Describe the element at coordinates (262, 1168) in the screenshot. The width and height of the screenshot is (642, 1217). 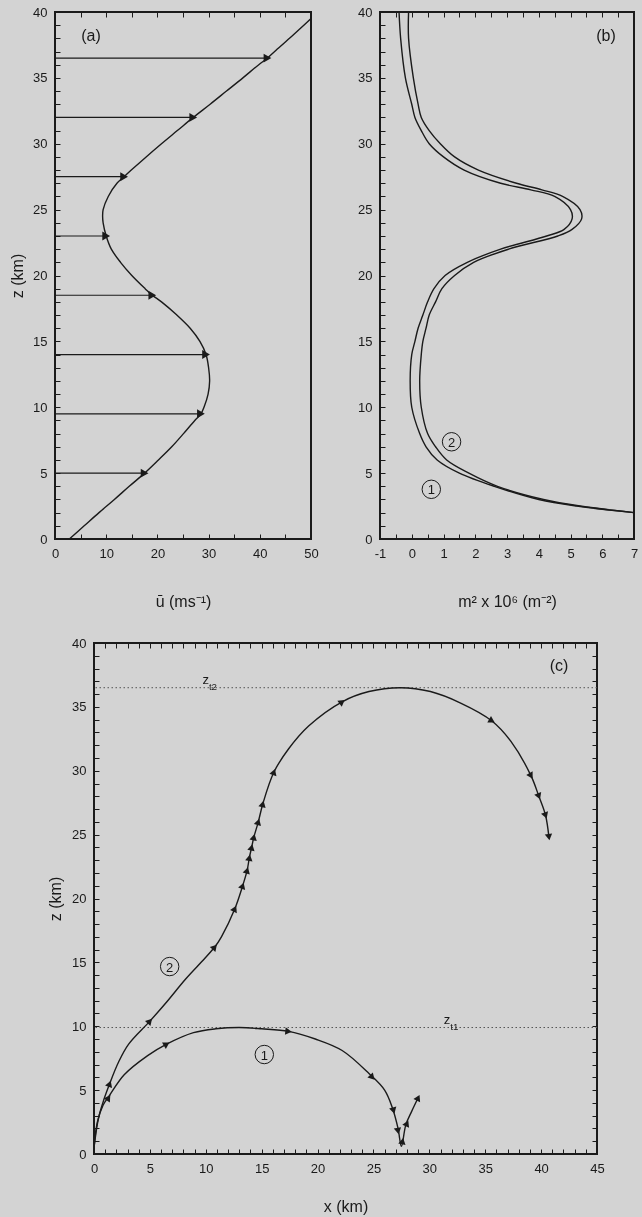
I see `x-tick-label: 15` at that location.